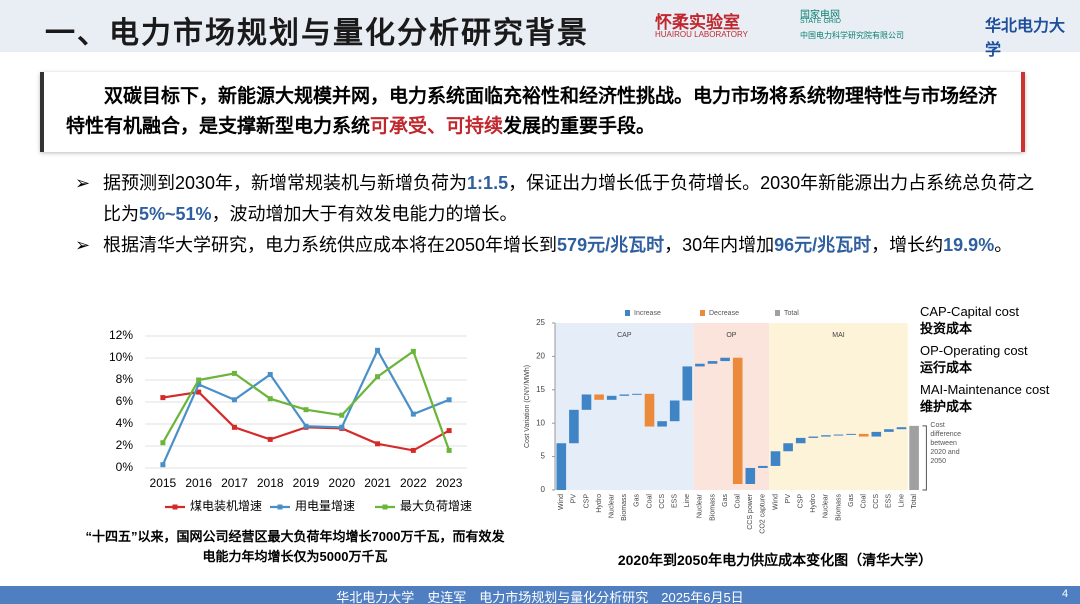 The width and height of the screenshot is (1080, 604). What do you see at coordinates (121, 335) in the screenshot?
I see `y-tick-label: 12%` at bounding box center [121, 335].